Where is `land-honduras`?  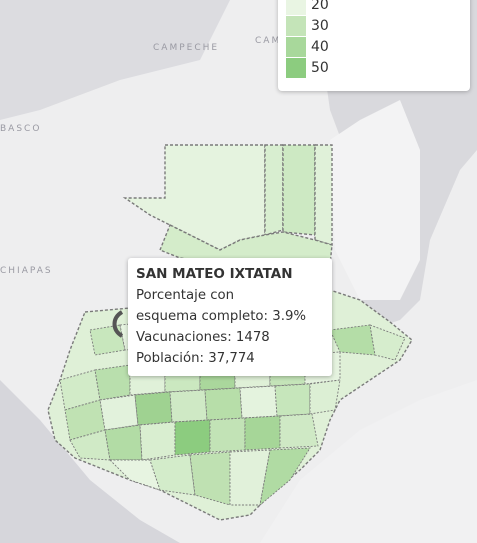
land-honduras is located at coordinates (368, 461).